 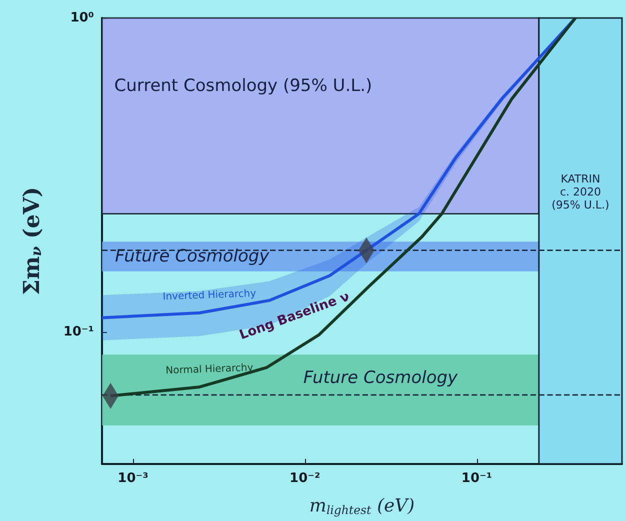 I want to click on band-label: Current Cosmology (95% U.L.), so click(x=243, y=86).